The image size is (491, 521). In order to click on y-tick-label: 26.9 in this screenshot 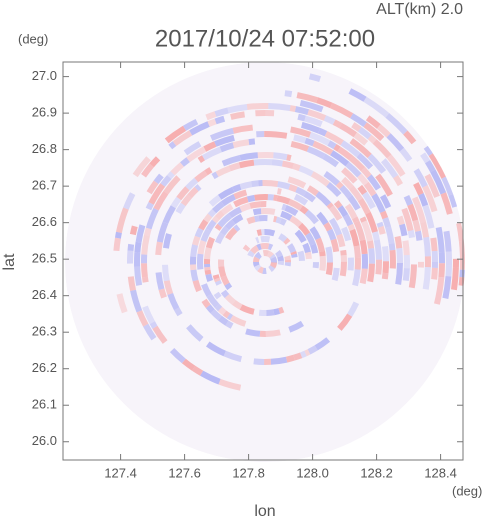, I will do `click(44, 112)`.